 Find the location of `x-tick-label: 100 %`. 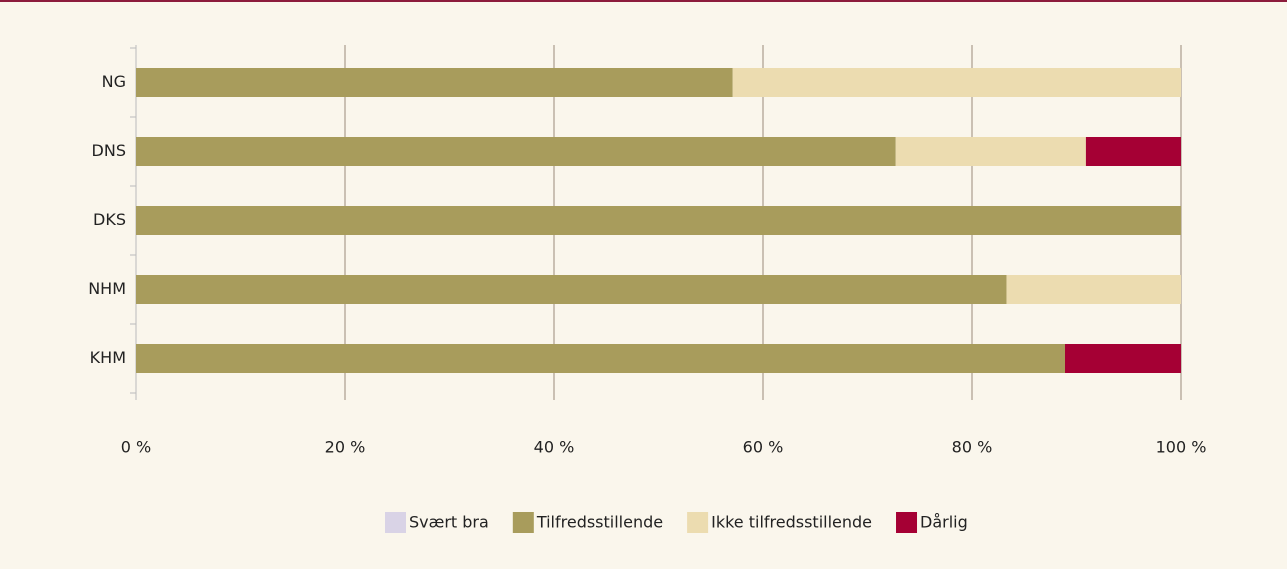

x-tick-label: 100 % is located at coordinates (1181, 447).